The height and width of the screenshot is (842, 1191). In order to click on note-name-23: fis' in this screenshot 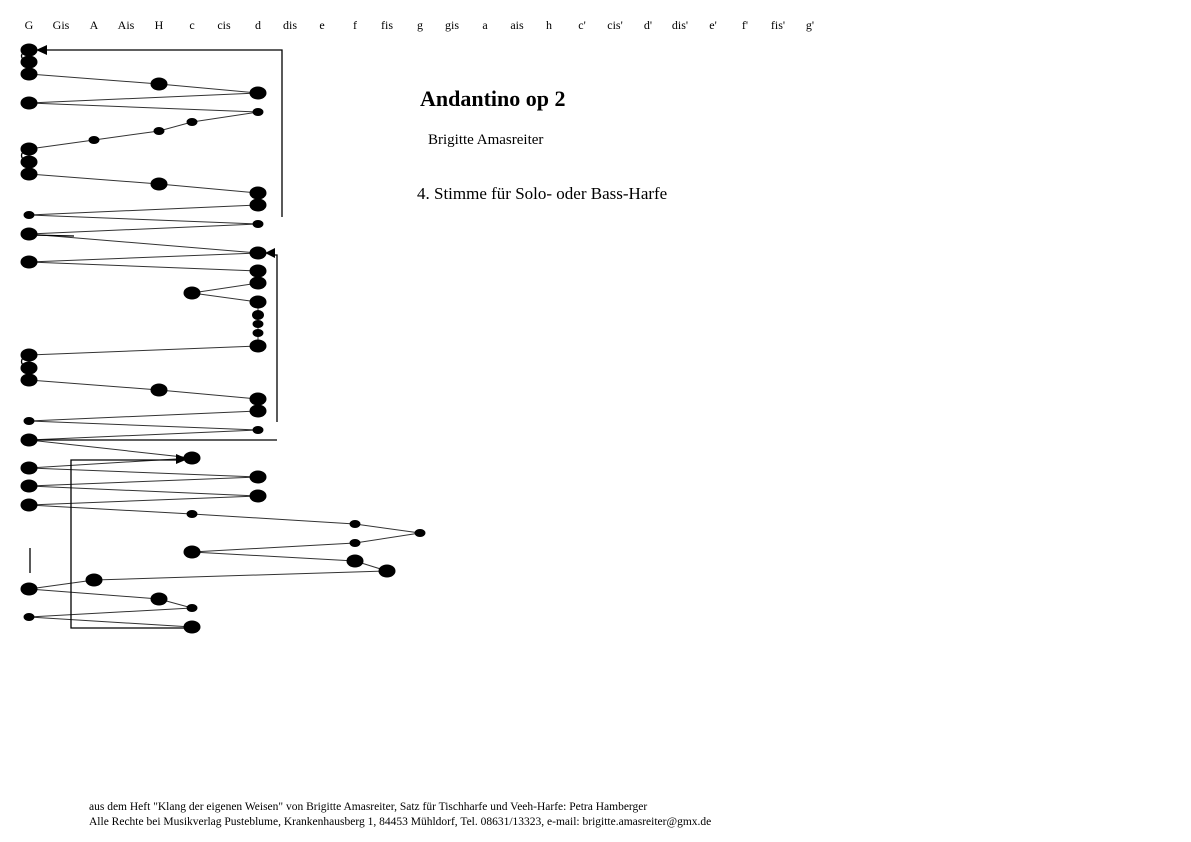, I will do `click(778, 25)`.